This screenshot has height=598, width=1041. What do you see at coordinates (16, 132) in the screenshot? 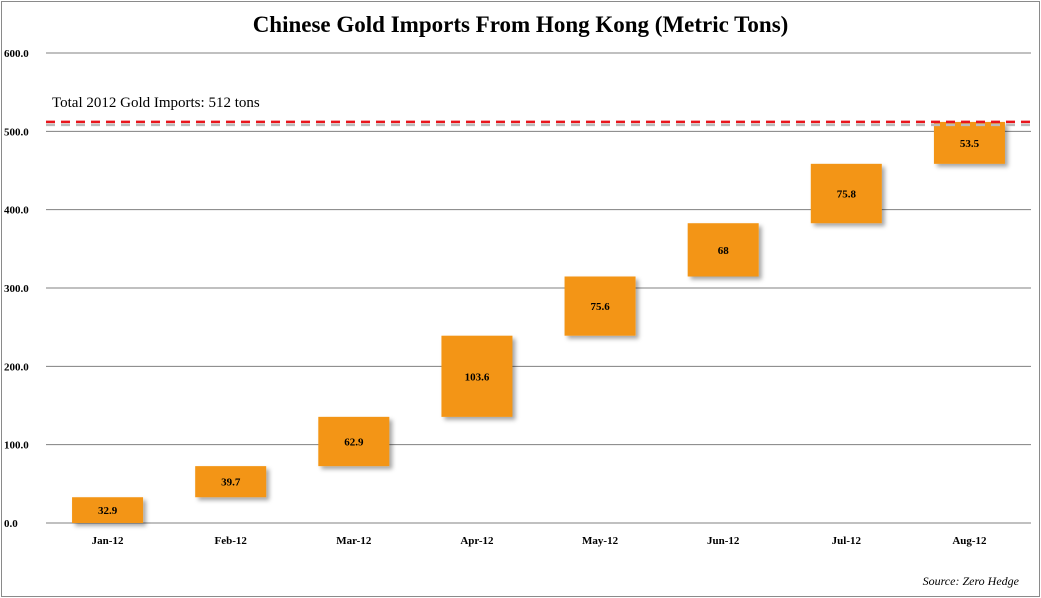
I see `y-tick-label: 500.0` at bounding box center [16, 132].